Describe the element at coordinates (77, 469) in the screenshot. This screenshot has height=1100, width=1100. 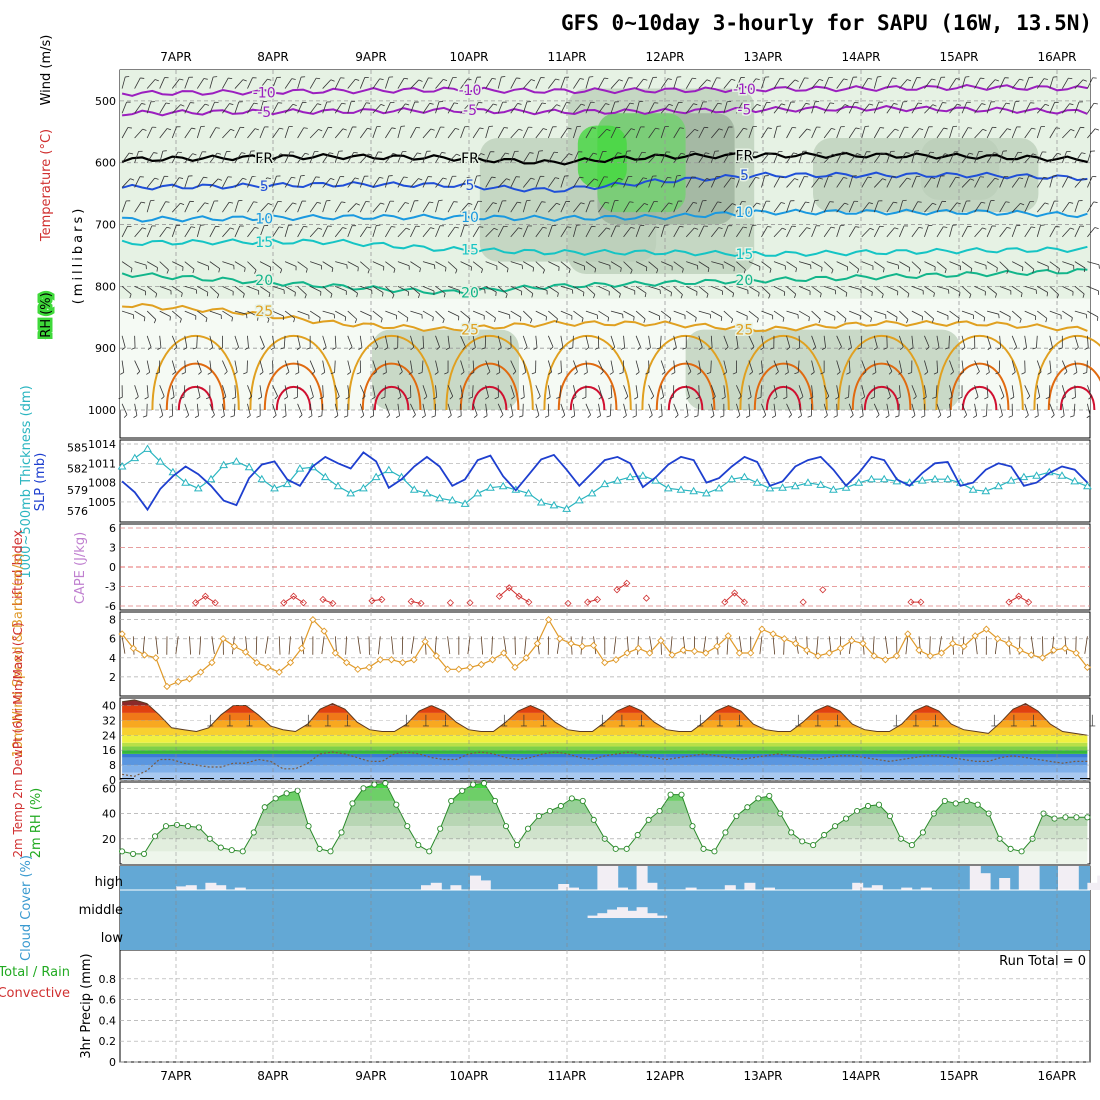
I see `y-tick-label: 582` at that location.